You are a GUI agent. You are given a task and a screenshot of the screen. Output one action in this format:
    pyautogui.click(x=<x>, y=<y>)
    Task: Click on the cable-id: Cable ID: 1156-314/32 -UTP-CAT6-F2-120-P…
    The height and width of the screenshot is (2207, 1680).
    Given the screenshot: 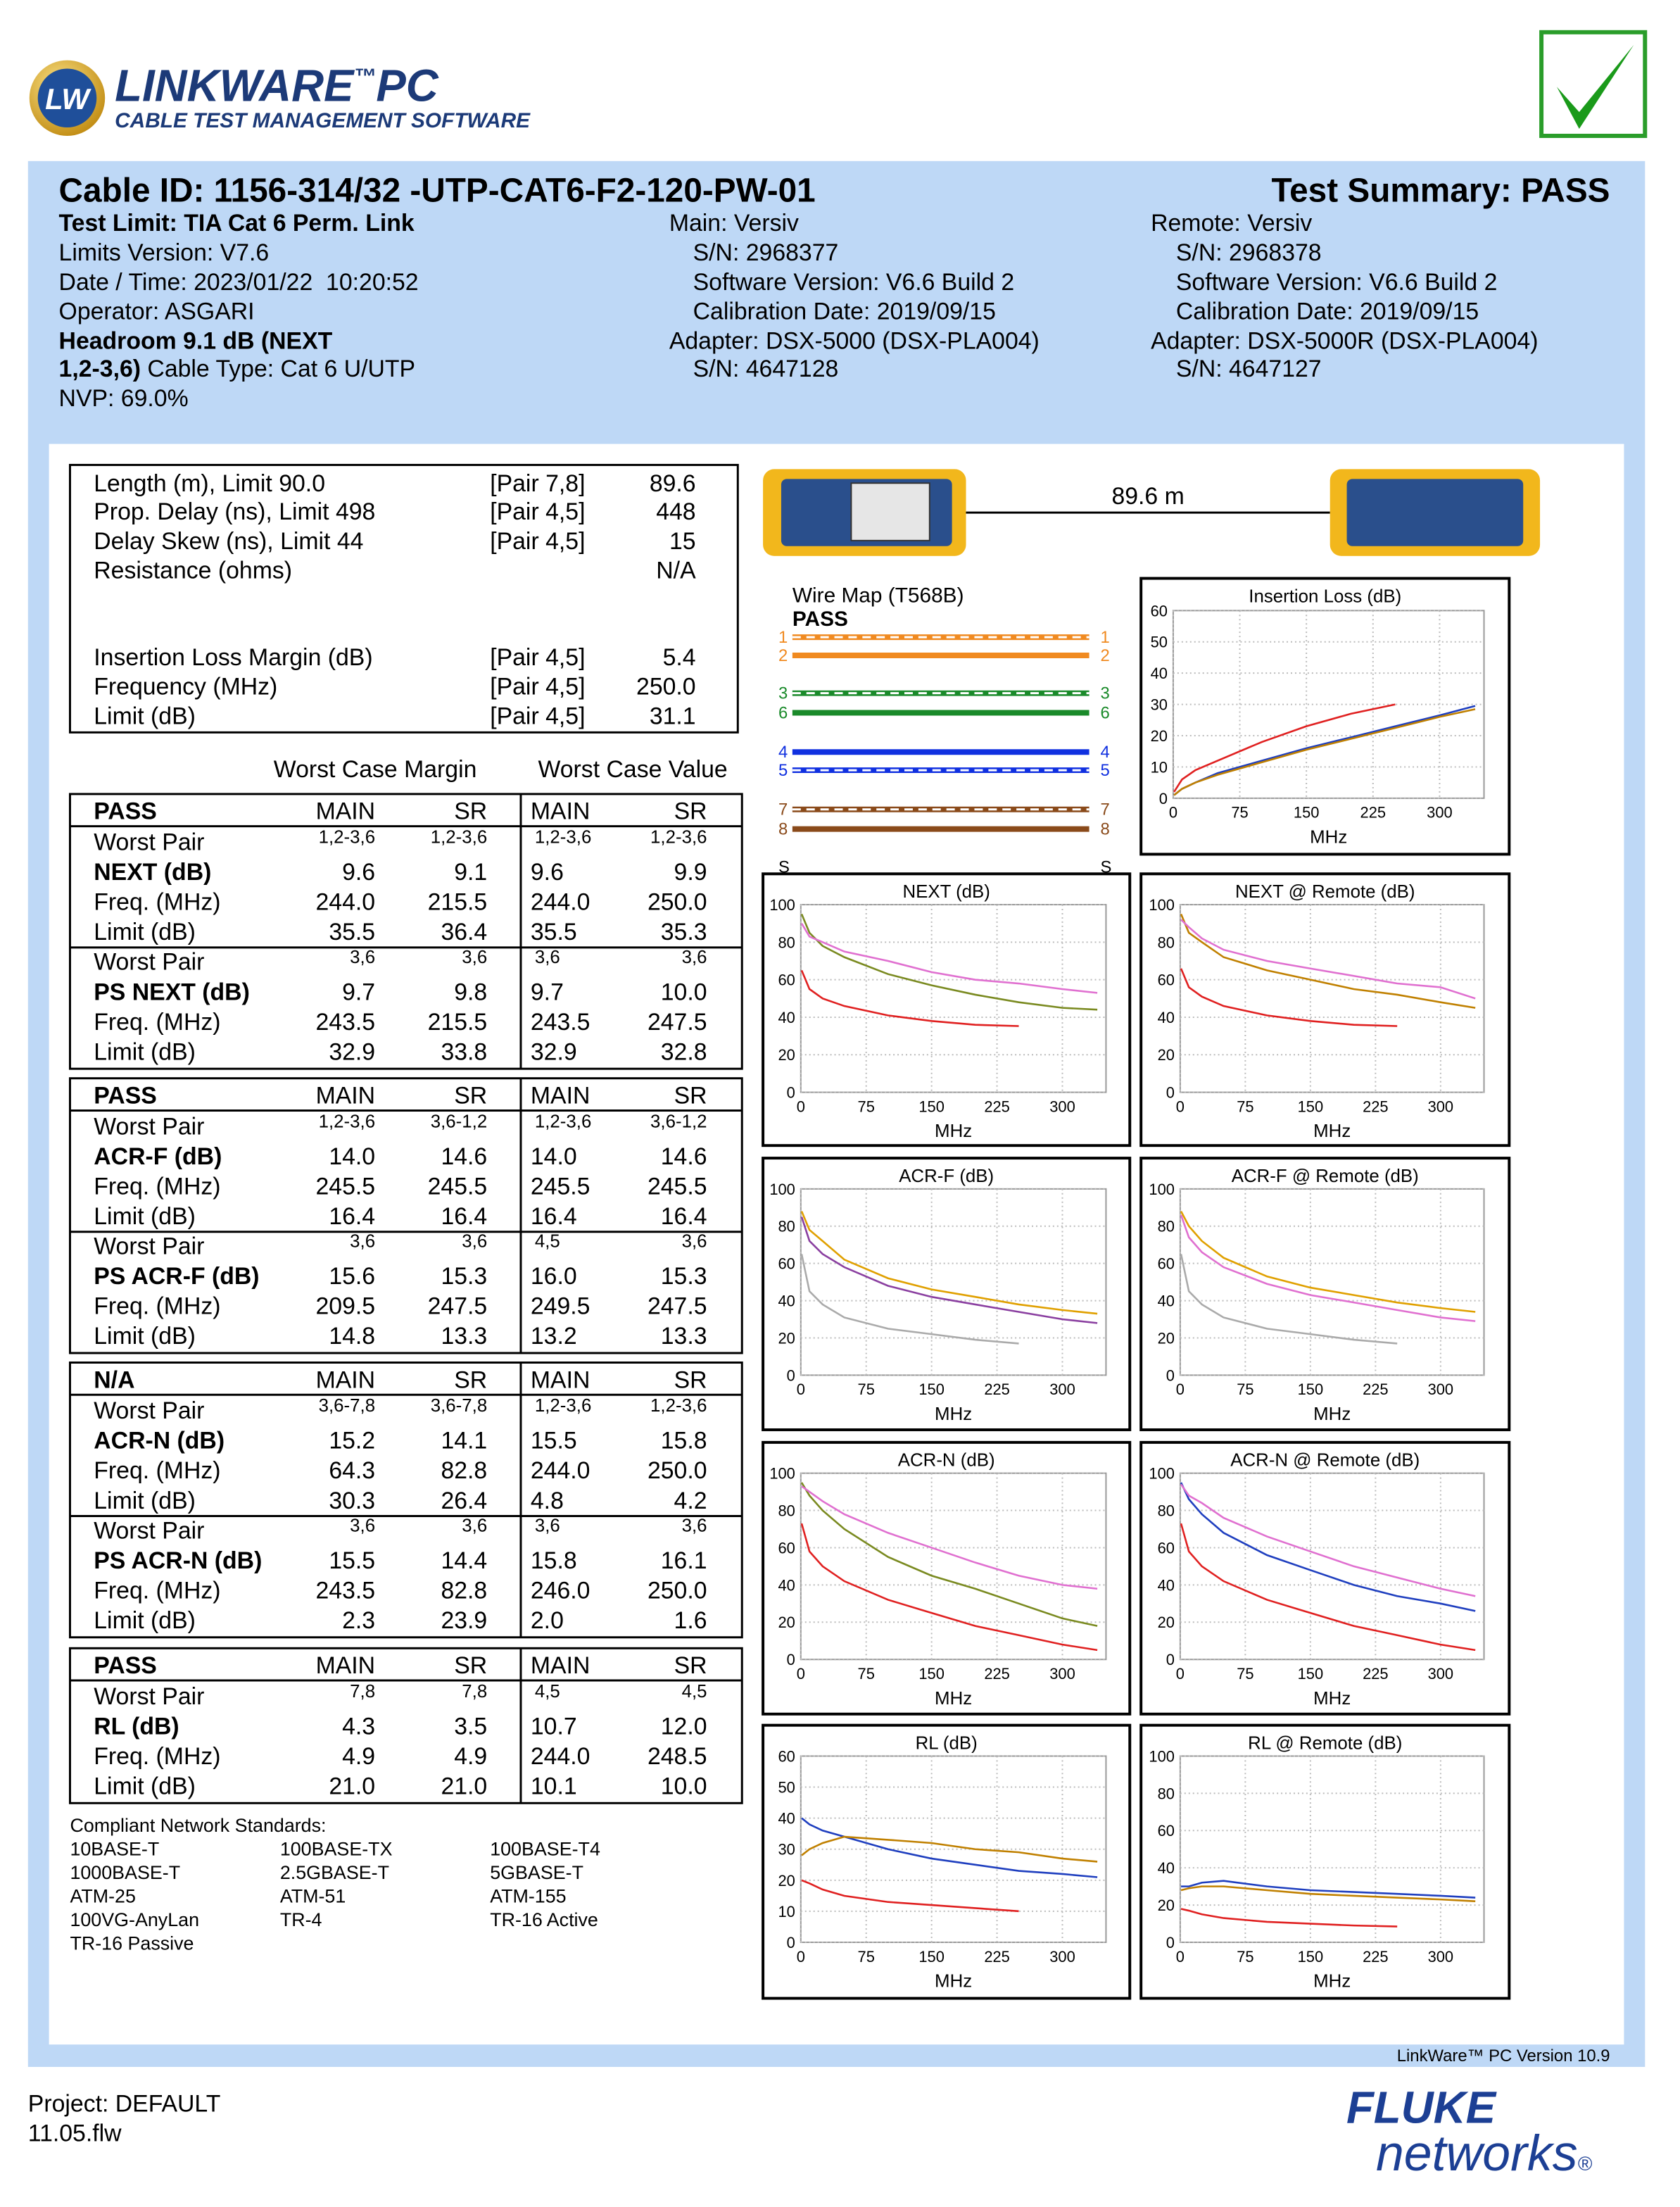 What is the action you would take?
    pyautogui.click(x=438, y=190)
    